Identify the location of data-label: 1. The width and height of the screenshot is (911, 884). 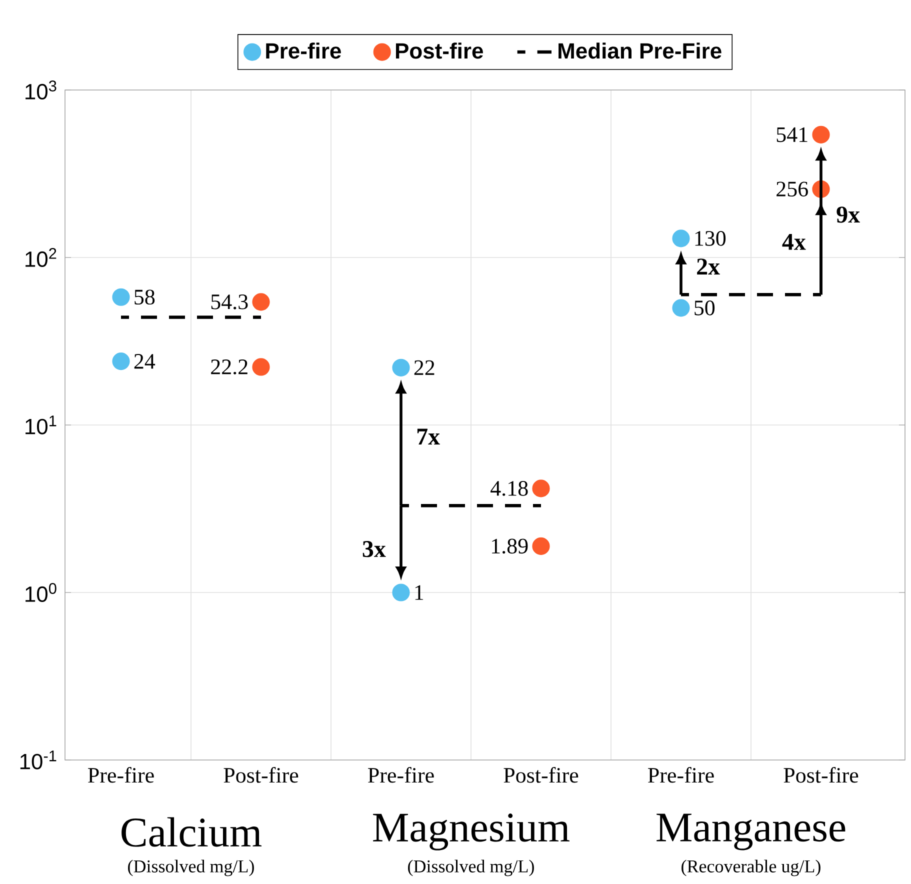
(419, 592).